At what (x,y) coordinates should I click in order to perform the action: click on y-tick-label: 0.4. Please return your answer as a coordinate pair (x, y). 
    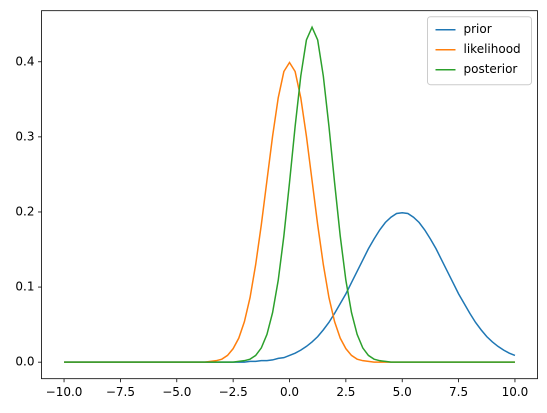
    Looking at the image, I should click on (24, 61).